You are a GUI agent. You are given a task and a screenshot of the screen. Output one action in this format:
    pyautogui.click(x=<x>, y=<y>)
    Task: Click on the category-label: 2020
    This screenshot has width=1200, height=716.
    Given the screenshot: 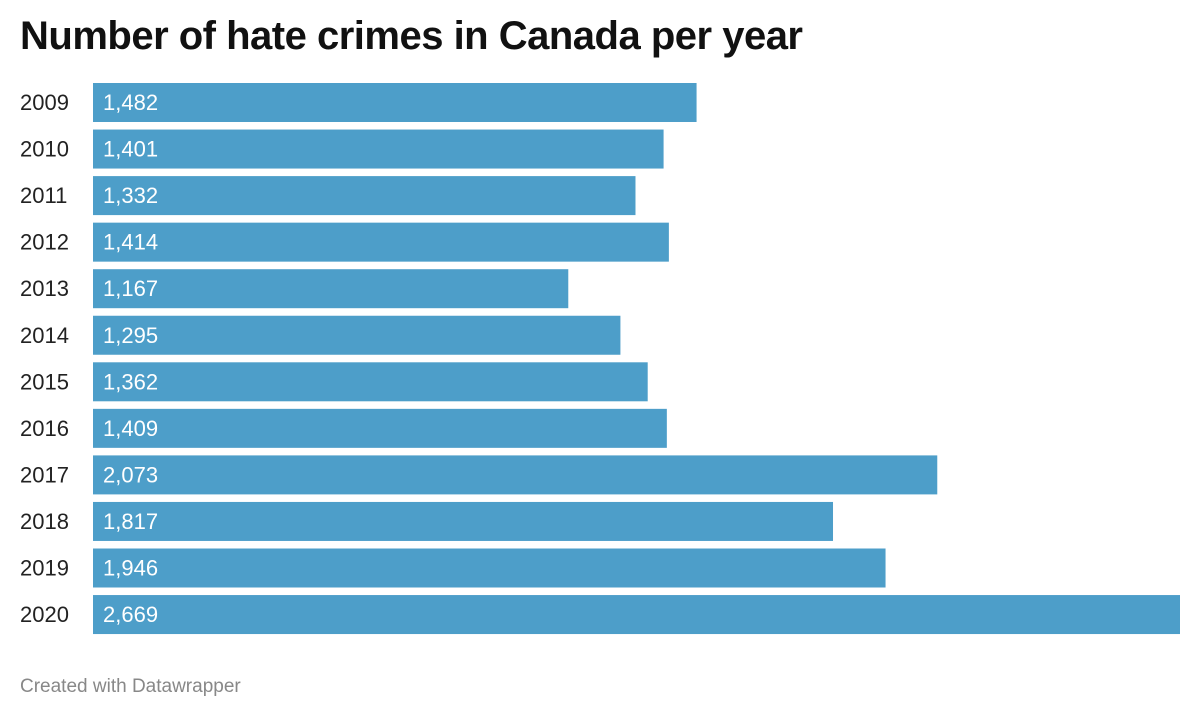 What is the action you would take?
    pyautogui.click(x=44, y=614)
    